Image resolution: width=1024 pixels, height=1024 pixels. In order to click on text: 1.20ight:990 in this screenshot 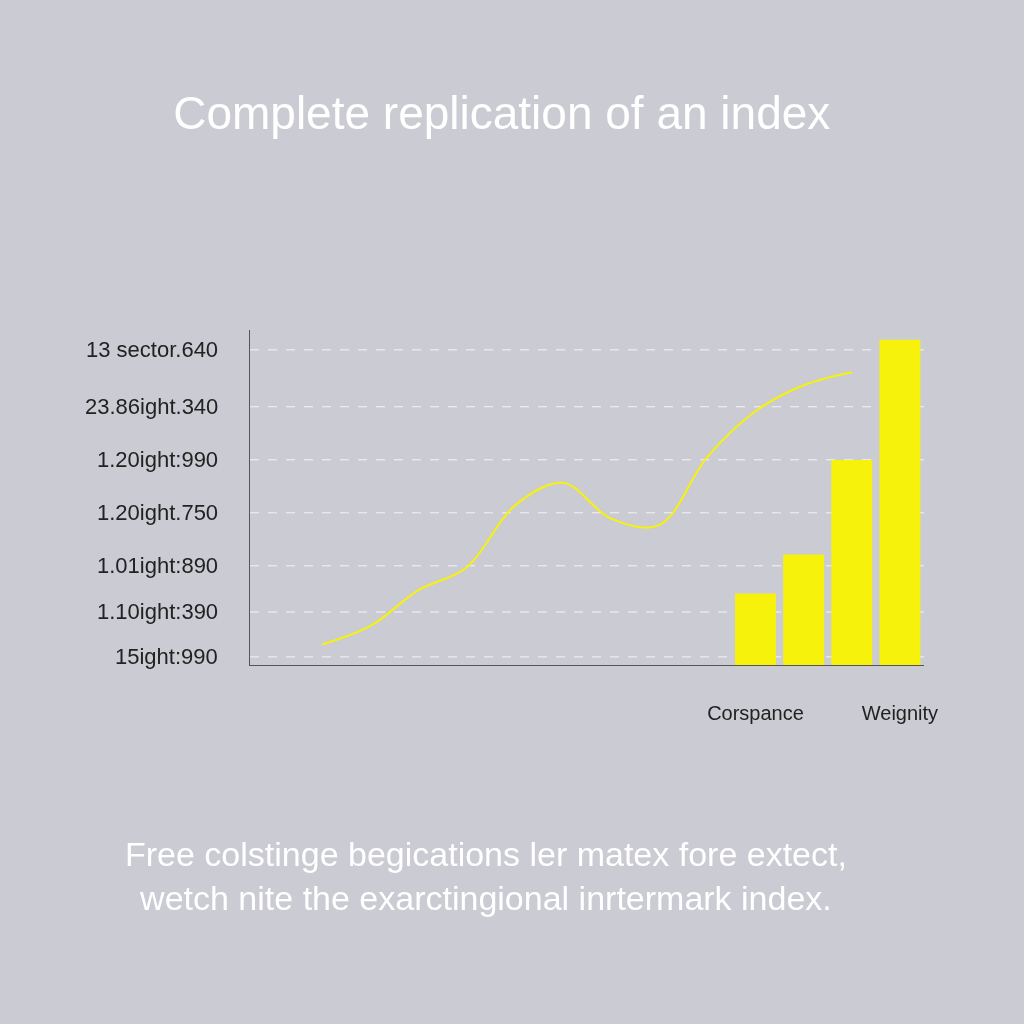, I will do `click(158, 459)`.